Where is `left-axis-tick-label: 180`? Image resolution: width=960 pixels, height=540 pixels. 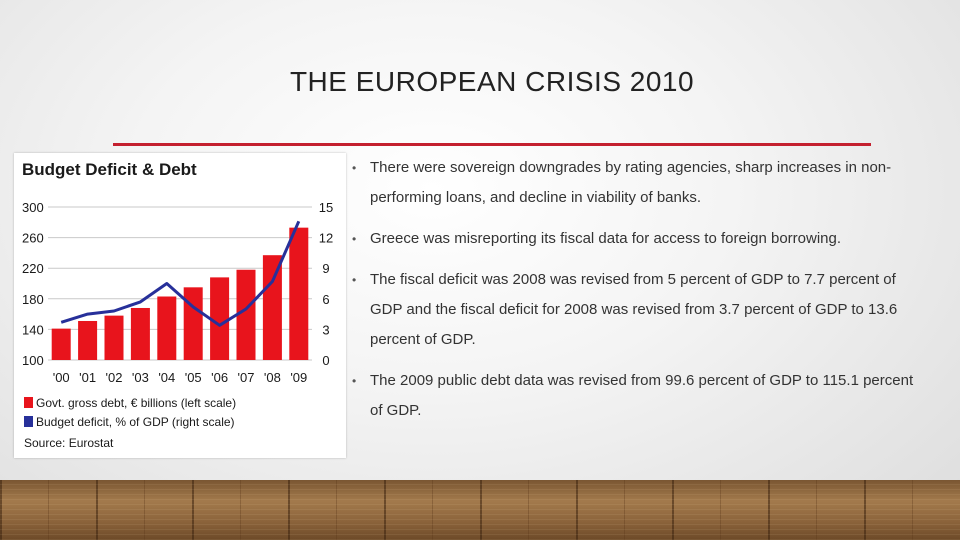
left-axis-tick-label: 180 is located at coordinates (33, 299).